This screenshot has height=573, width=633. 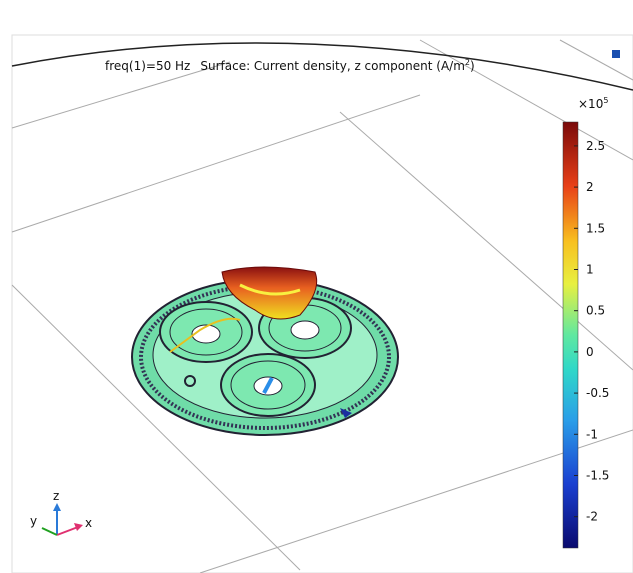 What do you see at coordinates (590, 352) in the screenshot?
I see `colorbar-tick-label: 0` at bounding box center [590, 352].